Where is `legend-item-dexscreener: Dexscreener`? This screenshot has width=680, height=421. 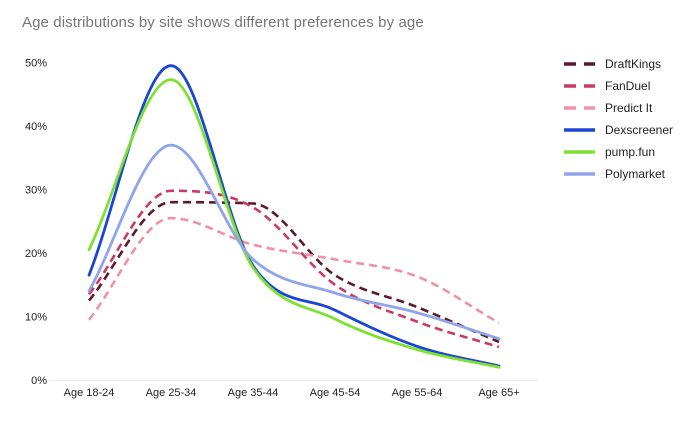 legend-item-dexscreener: Dexscreener is located at coordinates (618, 130).